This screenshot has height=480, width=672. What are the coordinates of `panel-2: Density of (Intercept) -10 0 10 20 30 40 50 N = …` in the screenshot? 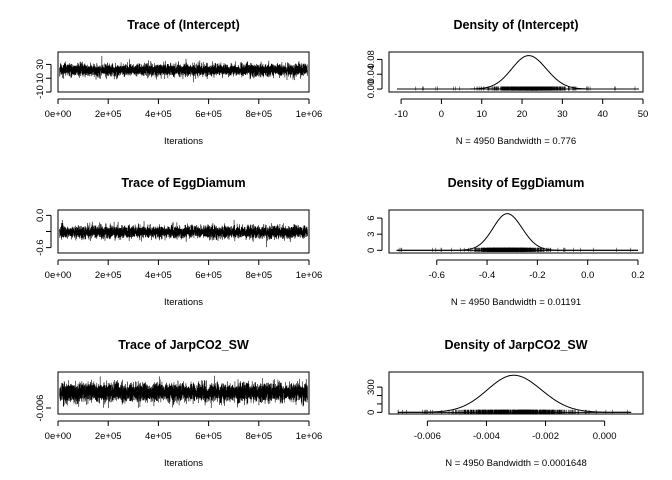 It's located at (507, 82).